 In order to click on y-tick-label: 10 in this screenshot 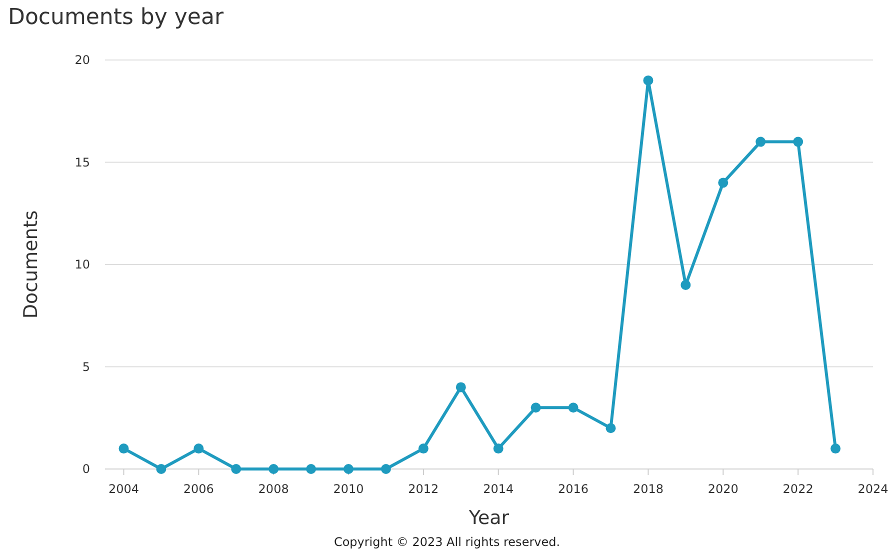, I will do `click(82, 265)`.